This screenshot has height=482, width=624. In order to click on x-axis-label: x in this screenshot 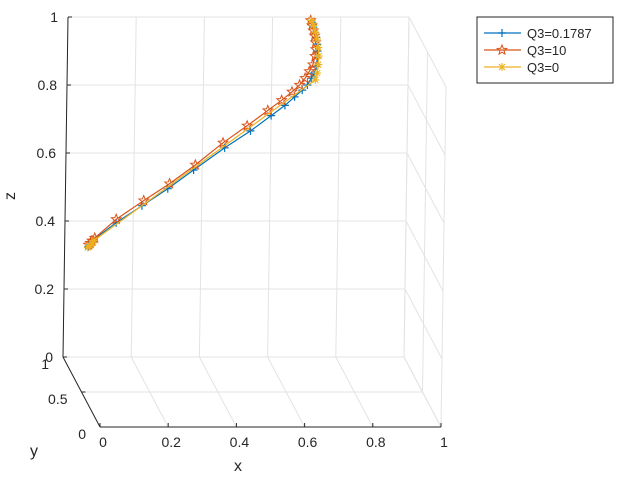, I will do `click(238, 466)`.